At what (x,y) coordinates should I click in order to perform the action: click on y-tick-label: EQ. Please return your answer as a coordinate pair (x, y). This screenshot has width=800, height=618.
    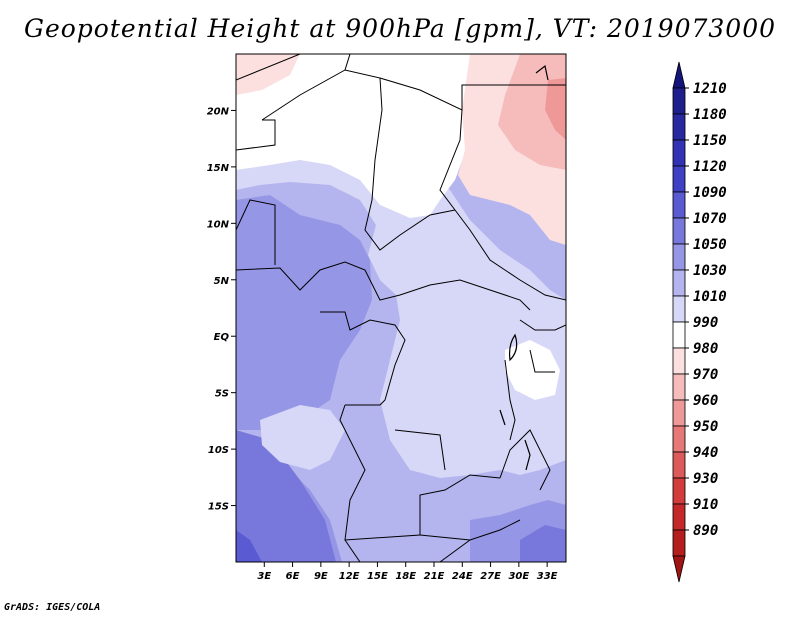
    Looking at the image, I should click on (222, 337).